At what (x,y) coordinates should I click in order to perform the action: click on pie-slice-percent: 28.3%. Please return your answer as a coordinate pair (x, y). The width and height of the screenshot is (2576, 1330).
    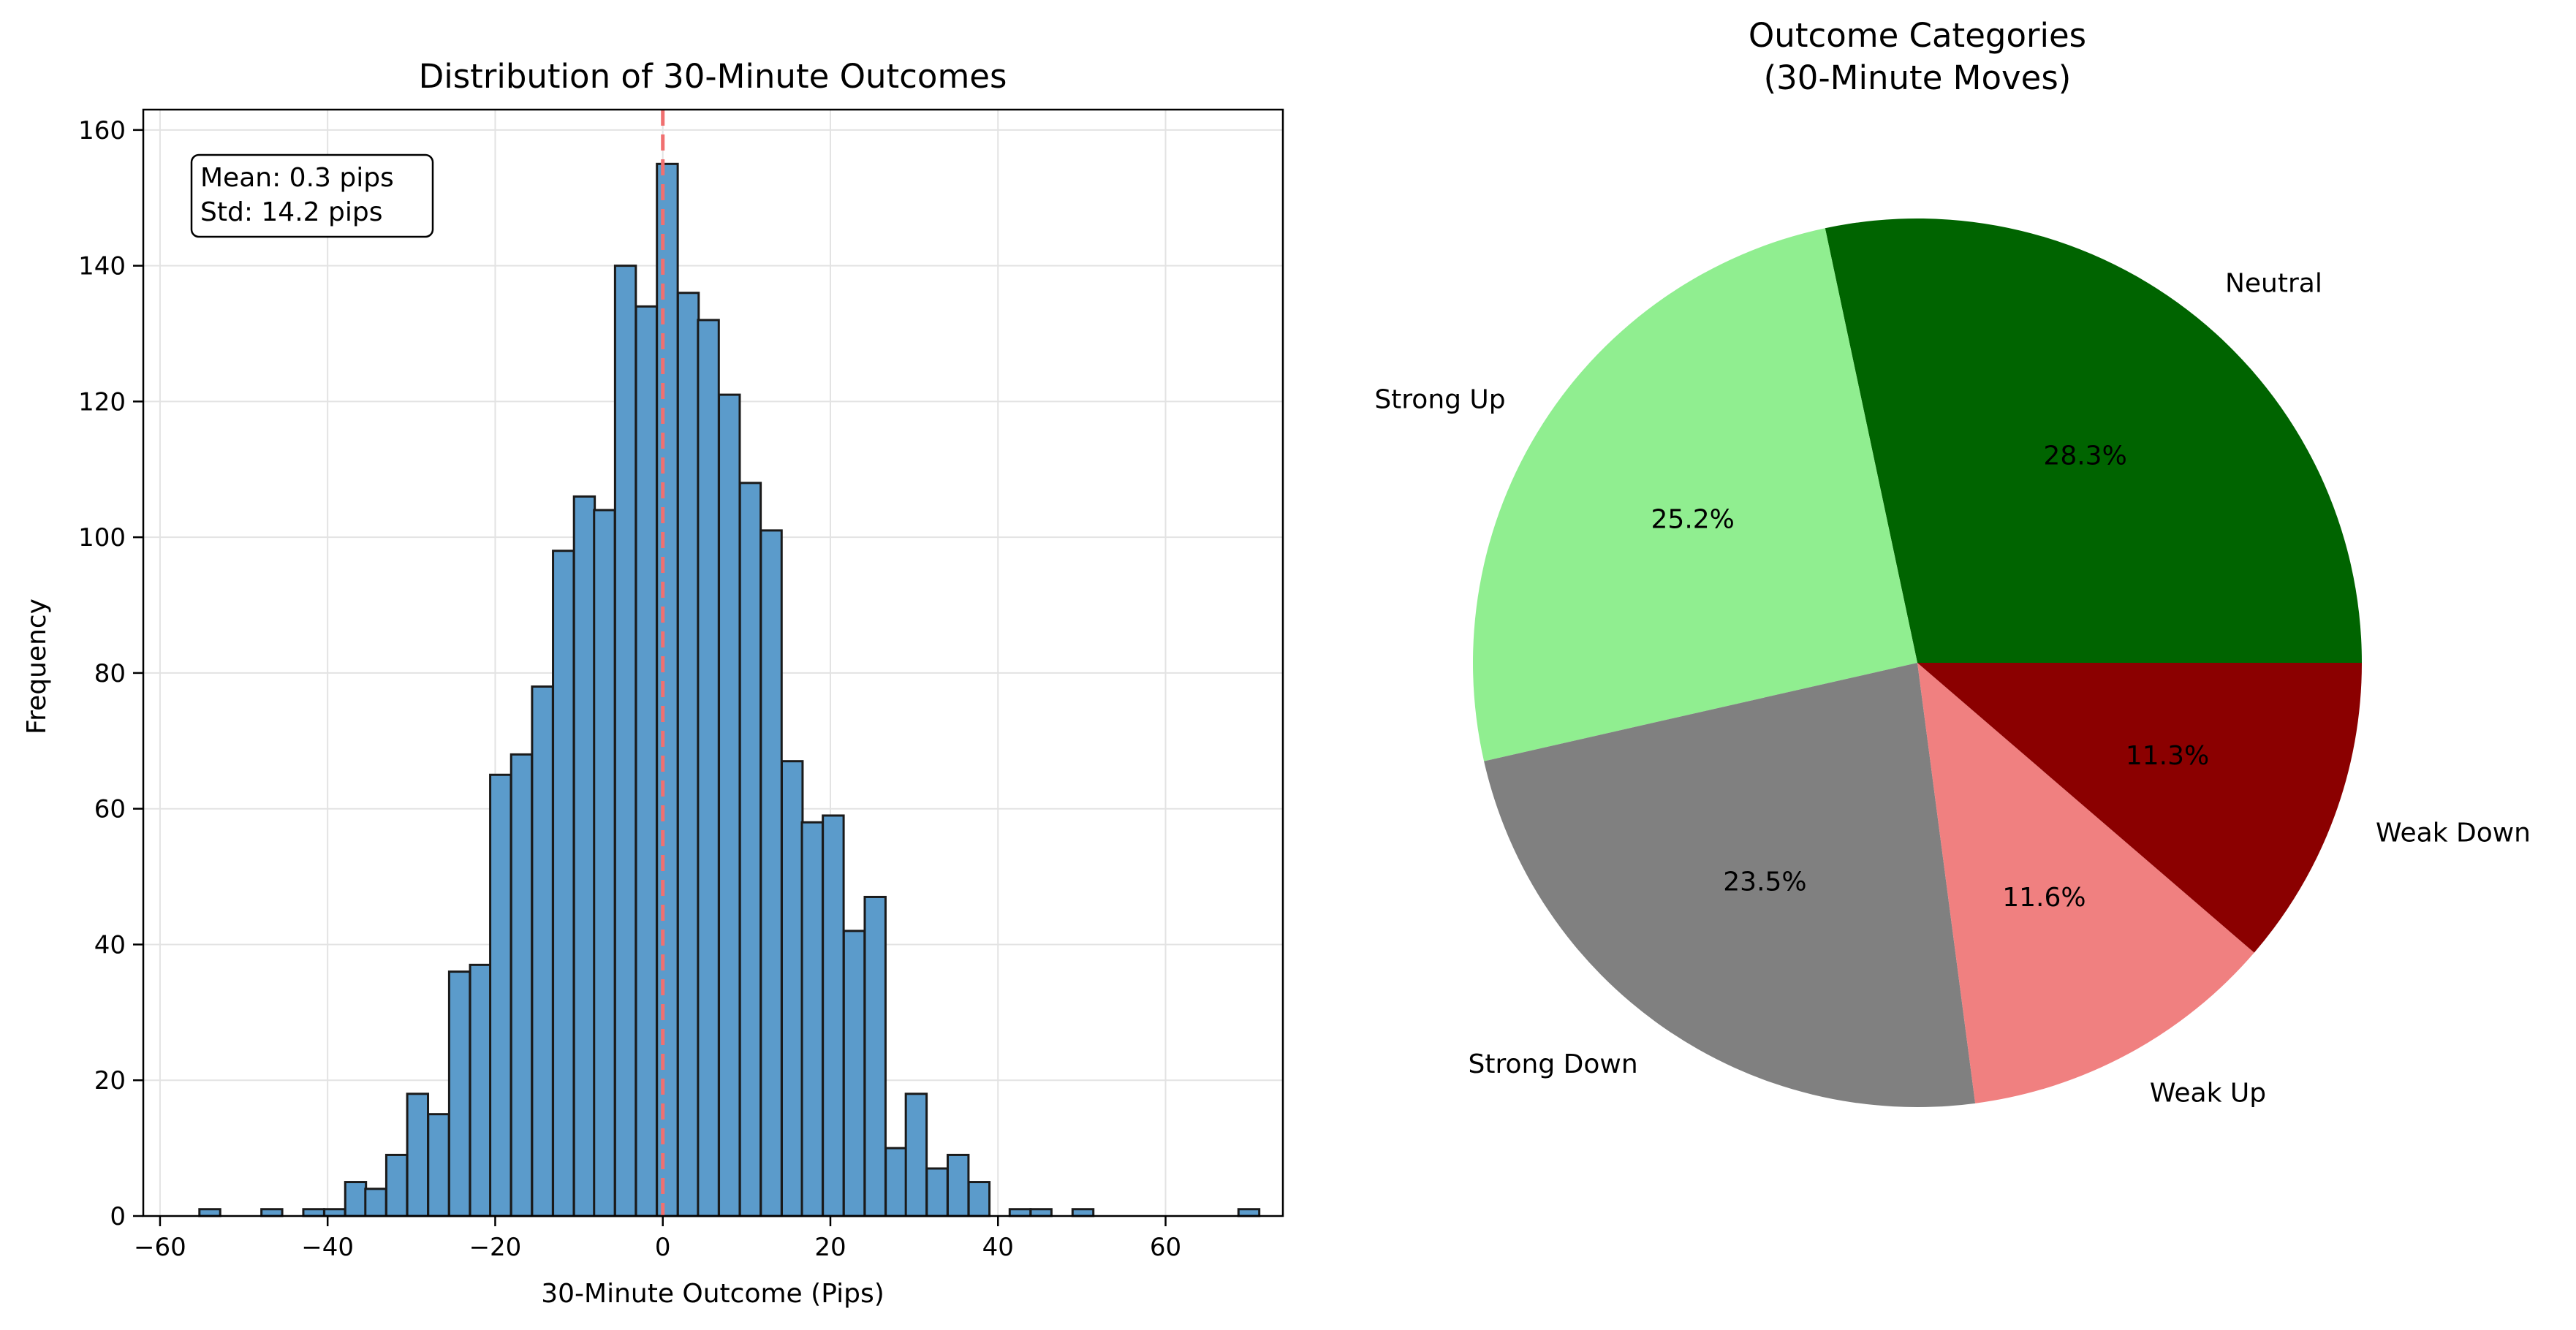
    Looking at the image, I should click on (2084, 456).